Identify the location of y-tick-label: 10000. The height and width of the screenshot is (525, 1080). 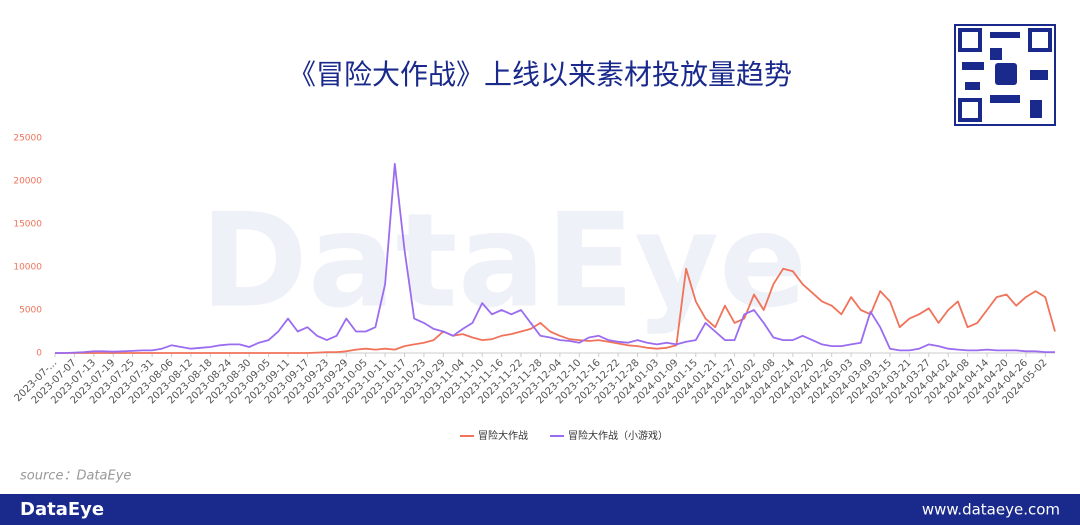
(27, 268).